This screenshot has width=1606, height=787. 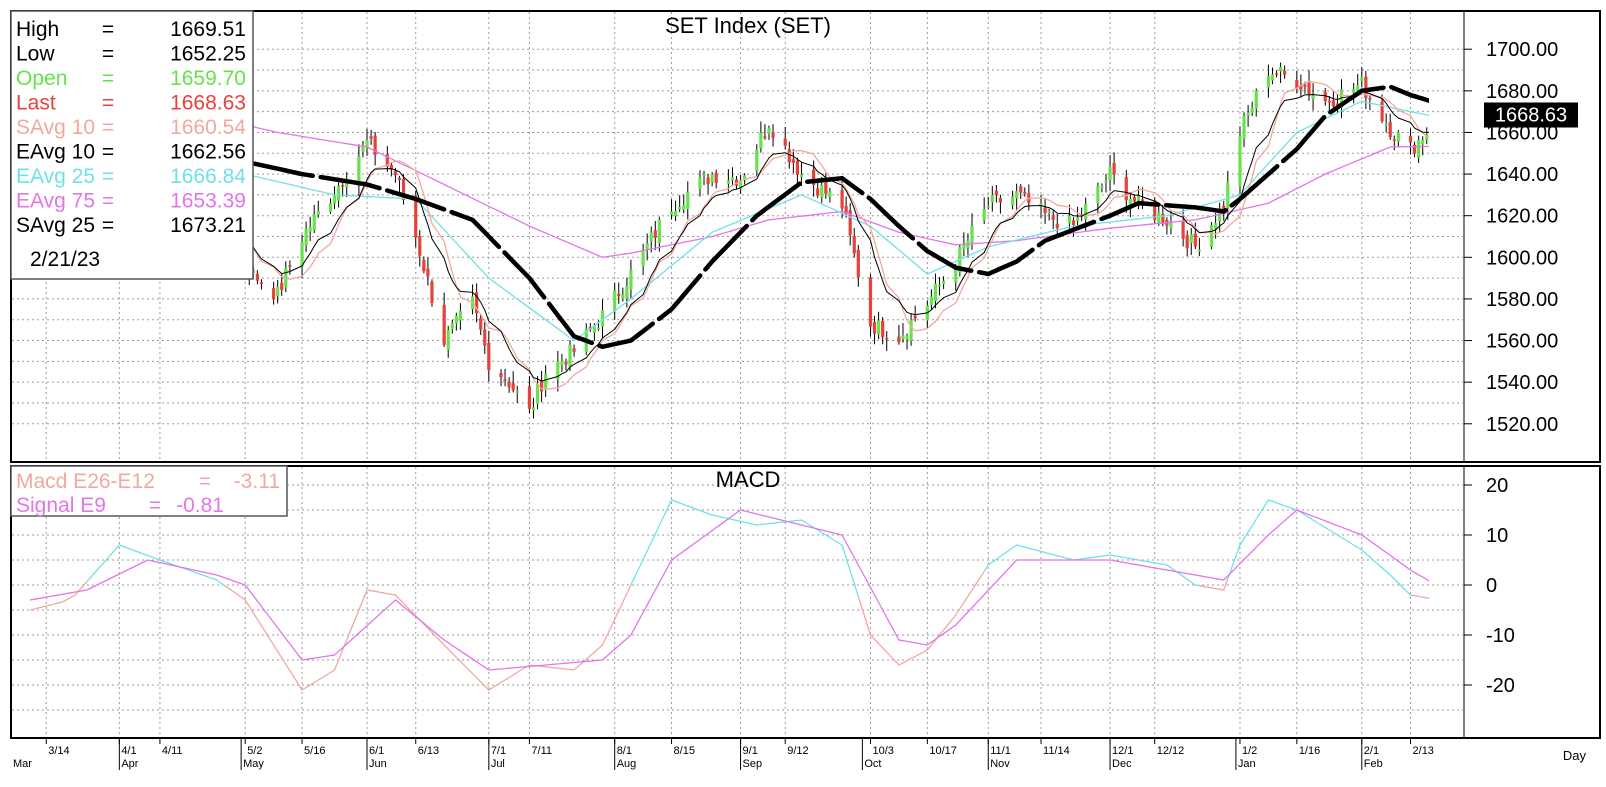 What do you see at coordinates (1522, 300) in the screenshot?
I see `price-y-tick-label: 1580.00` at bounding box center [1522, 300].